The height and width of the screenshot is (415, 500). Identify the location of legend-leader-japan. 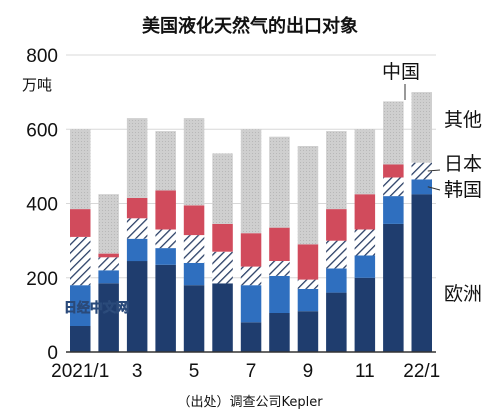
(434, 170).